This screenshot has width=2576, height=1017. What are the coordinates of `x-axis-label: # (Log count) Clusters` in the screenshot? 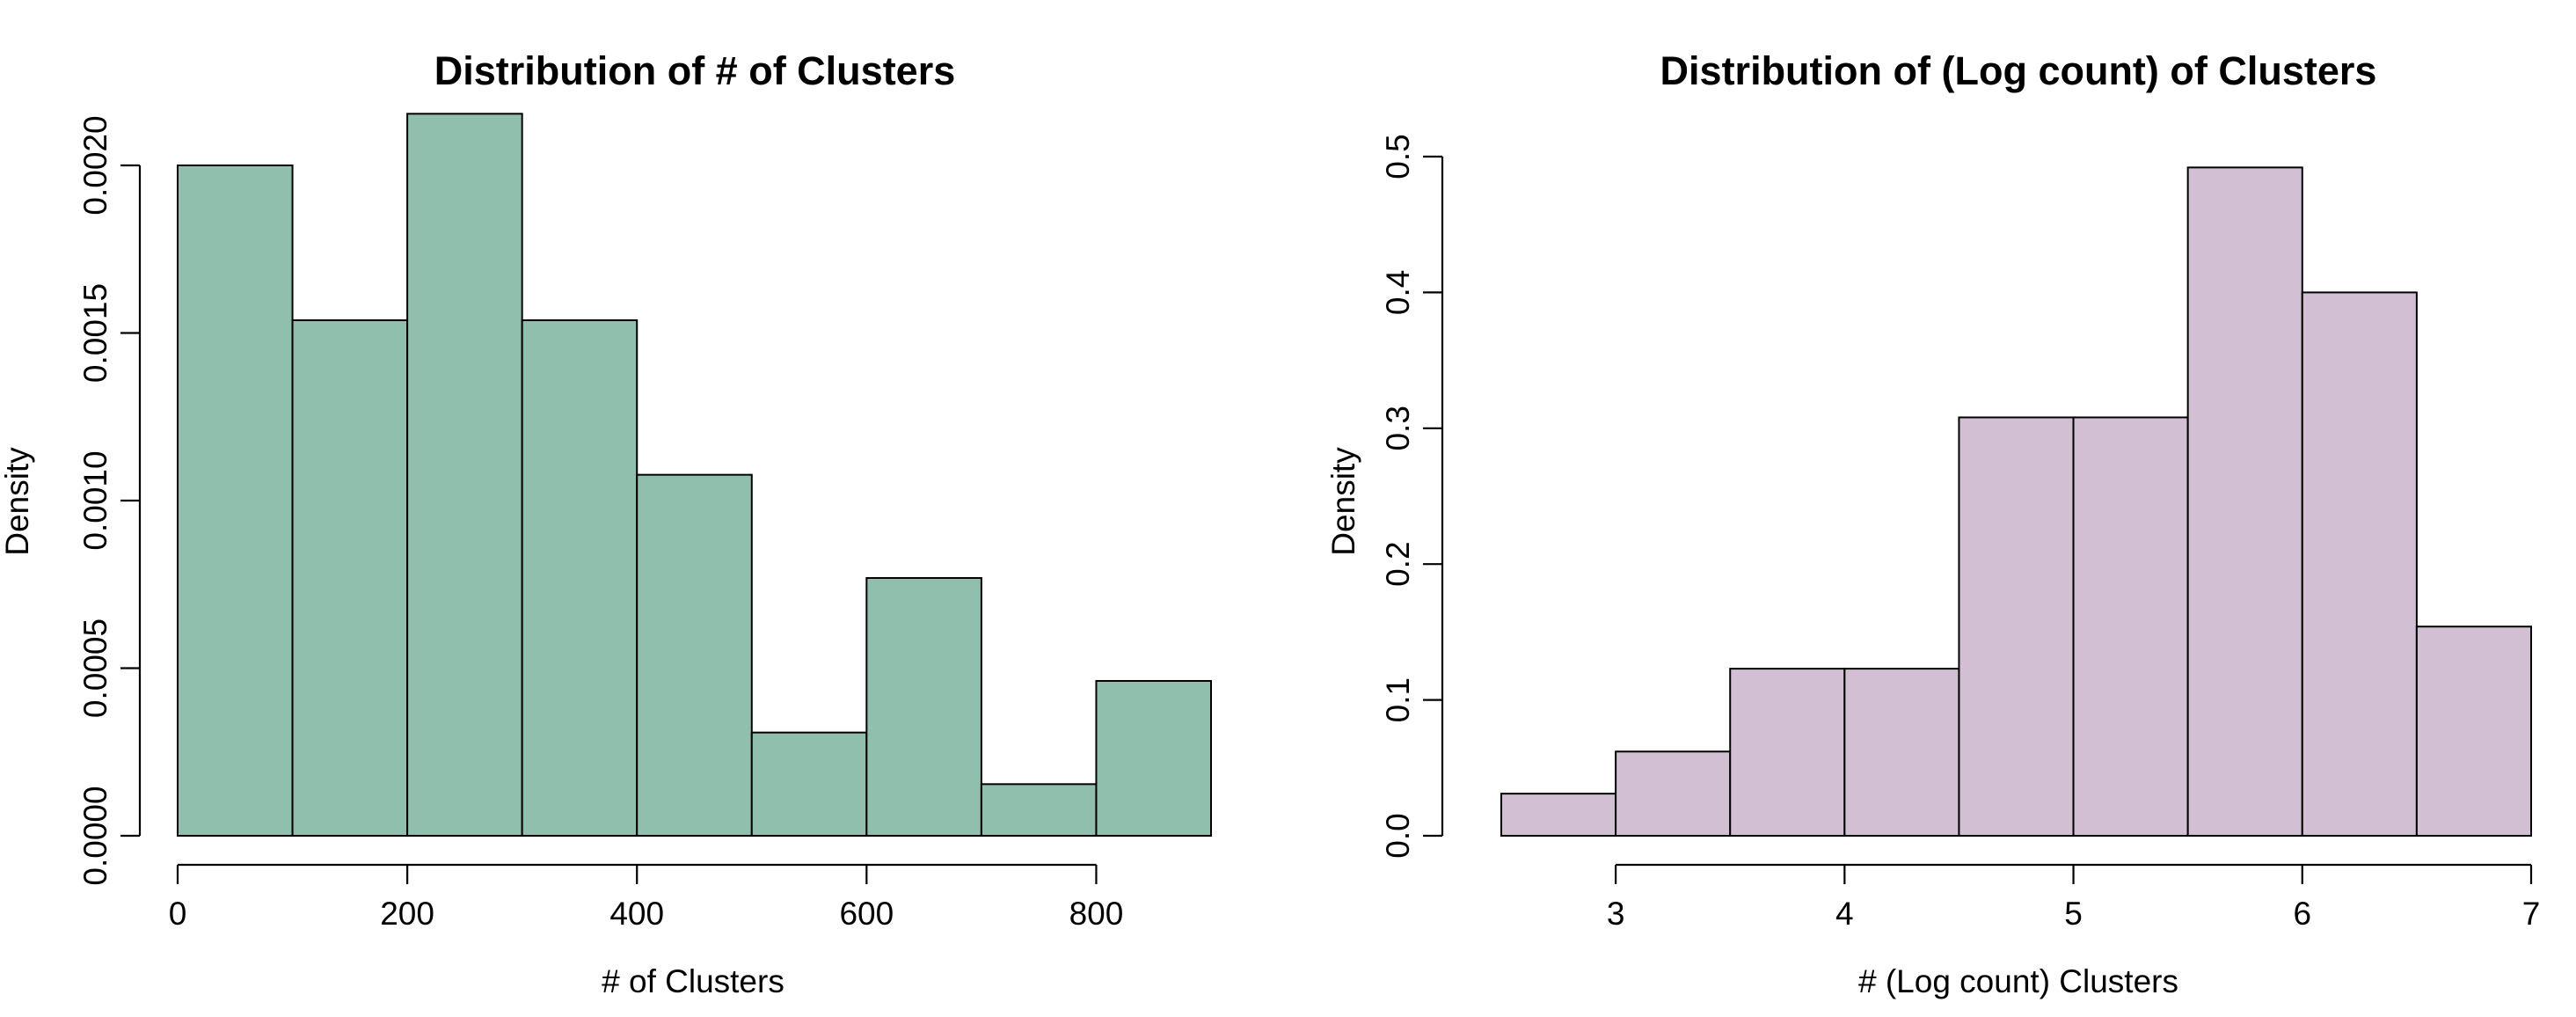 It's located at (2018, 981).